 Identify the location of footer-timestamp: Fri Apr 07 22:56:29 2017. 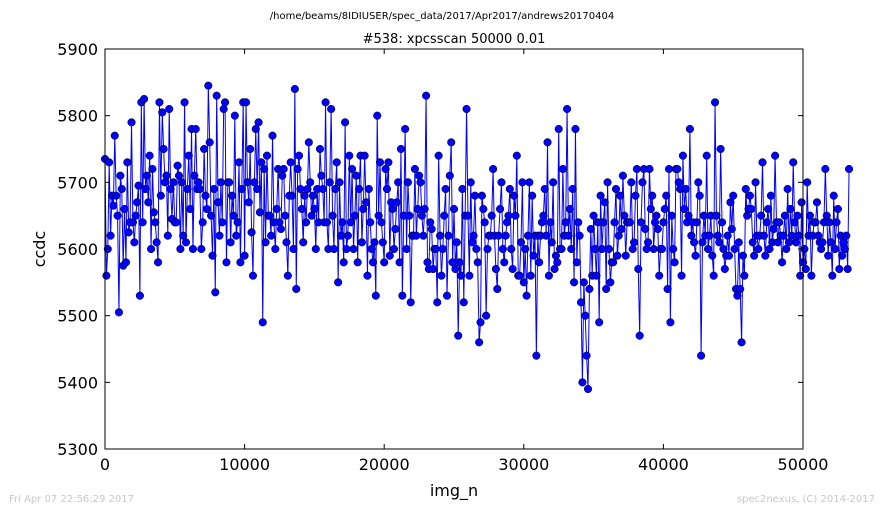
(72, 499).